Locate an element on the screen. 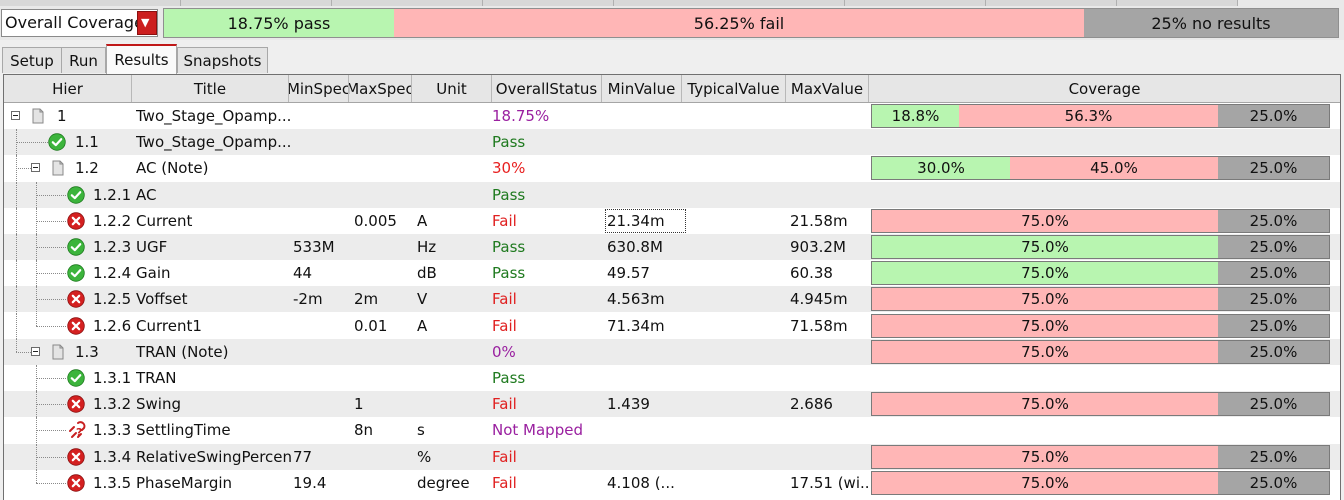 Image resolution: width=1344 pixels, height=500 pixels. unit-cell: dB is located at coordinates (427, 273).